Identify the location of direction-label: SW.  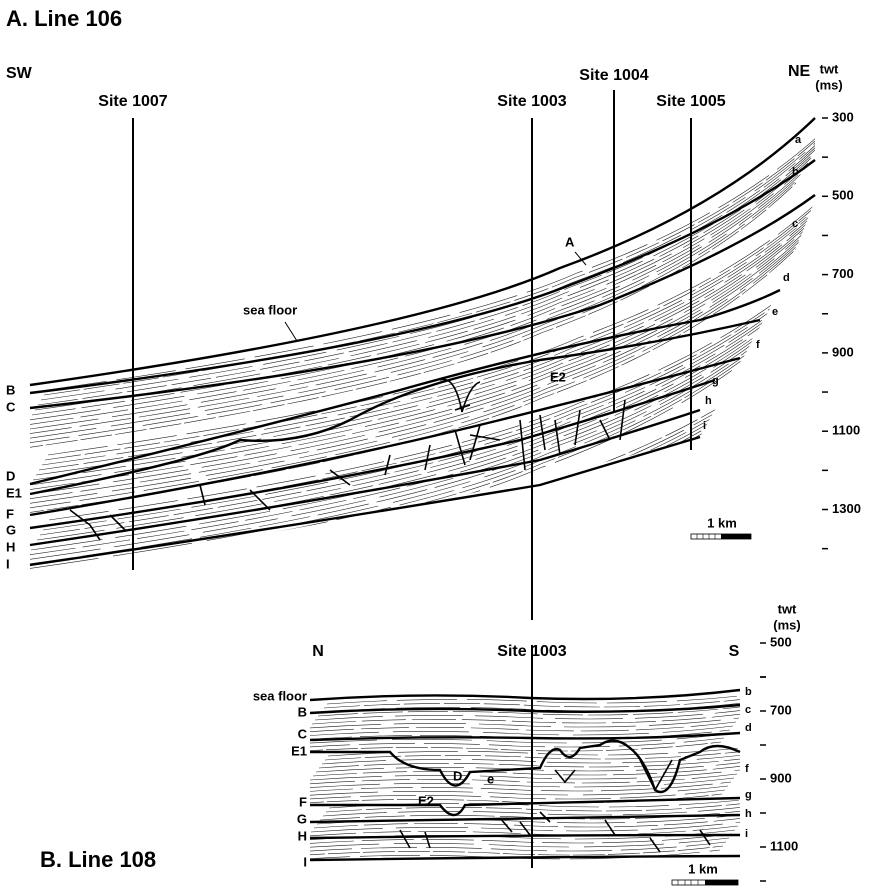
(19, 73).